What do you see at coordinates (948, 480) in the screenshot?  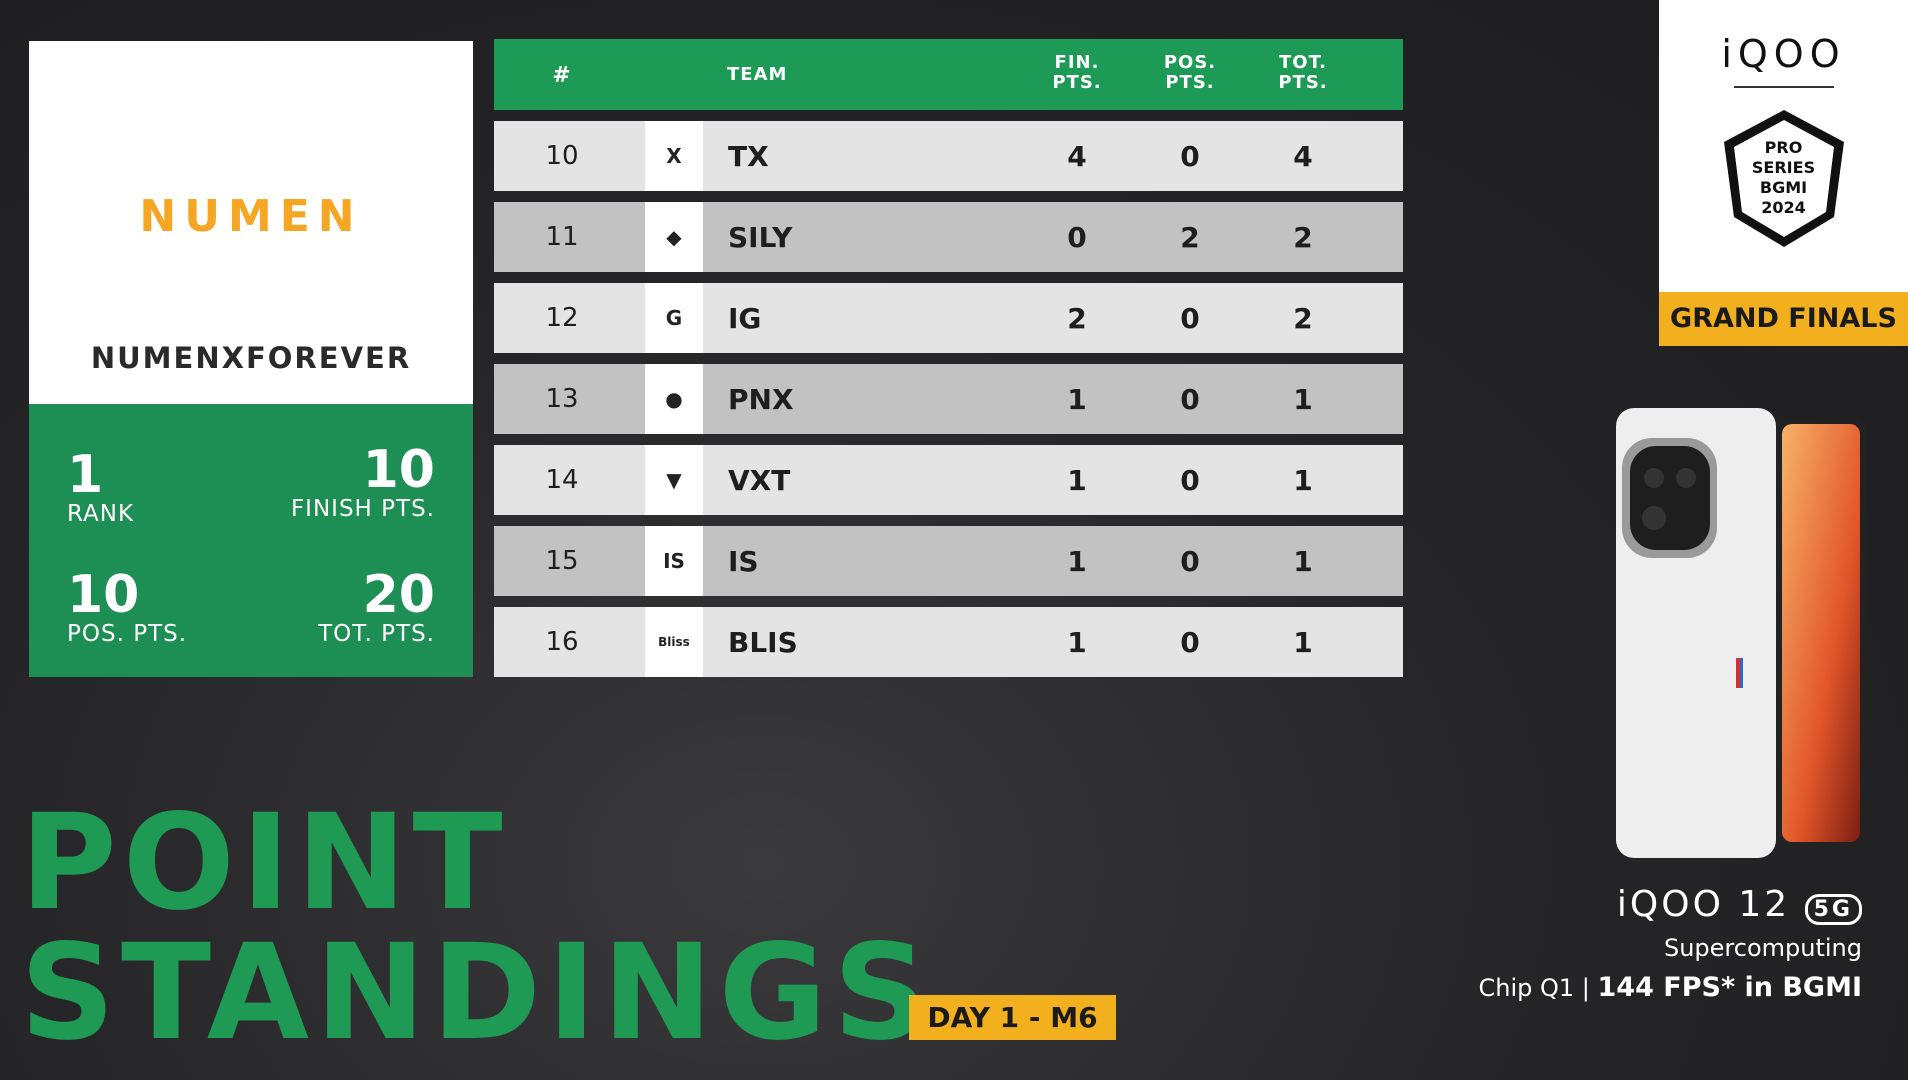 I see `table-row: 14 ▼ VXT 1 0 1` at bounding box center [948, 480].